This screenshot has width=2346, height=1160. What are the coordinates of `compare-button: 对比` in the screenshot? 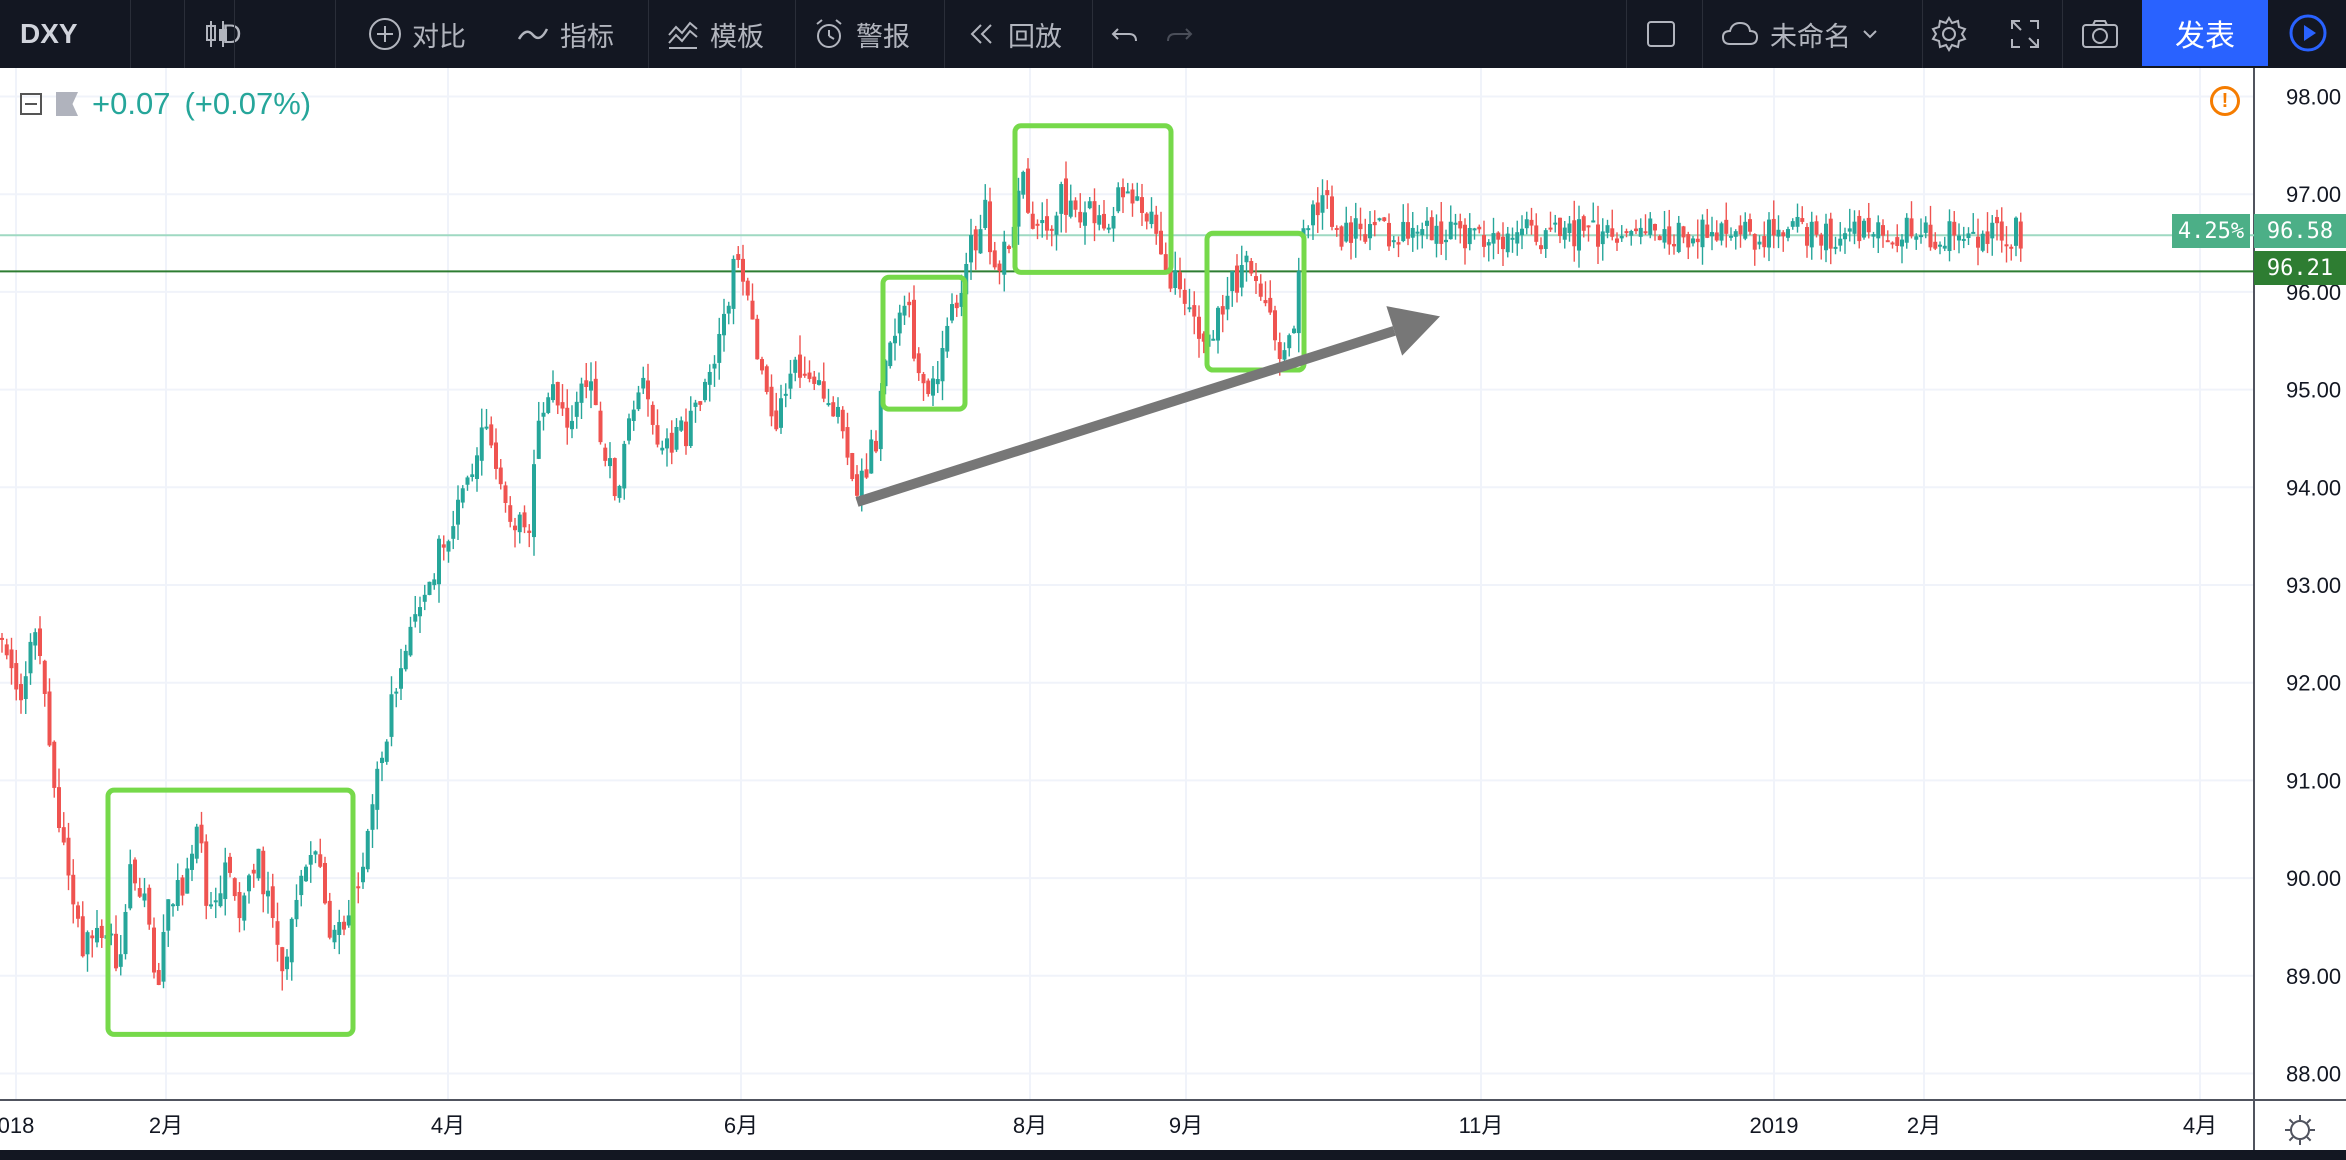 It's located at (417, 34).